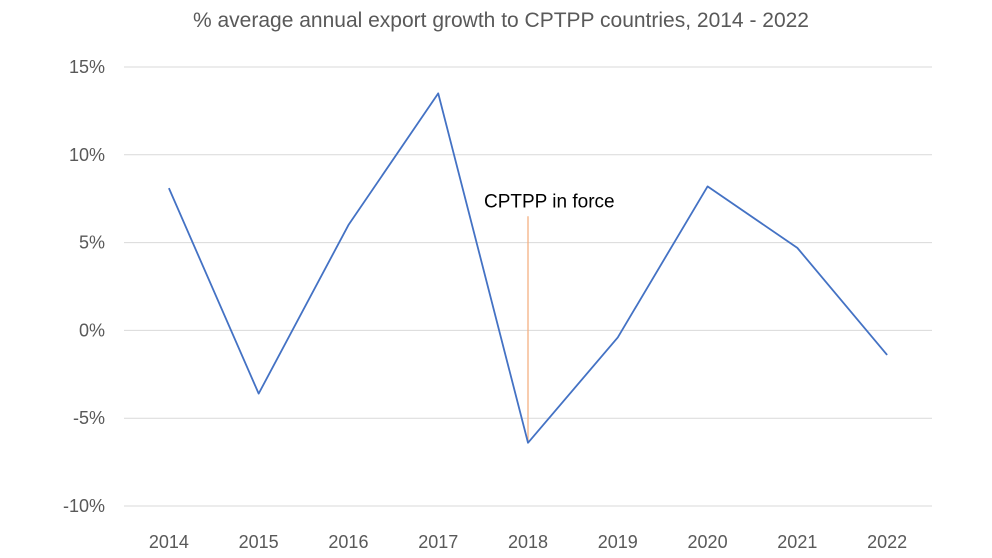 This screenshot has height=558, width=992. I want to click on x-tick-label: 2014, so click(169, 542).